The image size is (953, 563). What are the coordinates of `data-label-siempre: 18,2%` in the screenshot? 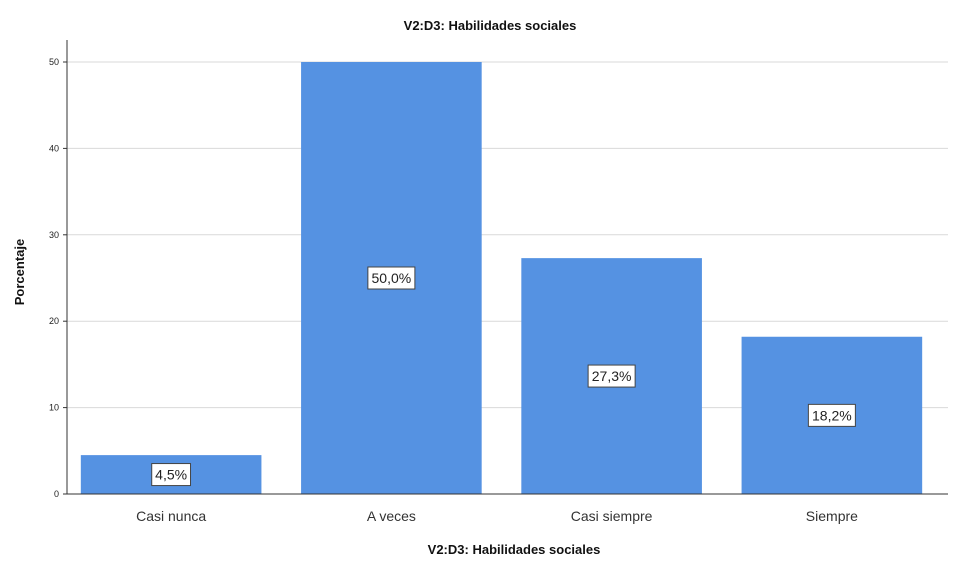 It's located at (832, 415).